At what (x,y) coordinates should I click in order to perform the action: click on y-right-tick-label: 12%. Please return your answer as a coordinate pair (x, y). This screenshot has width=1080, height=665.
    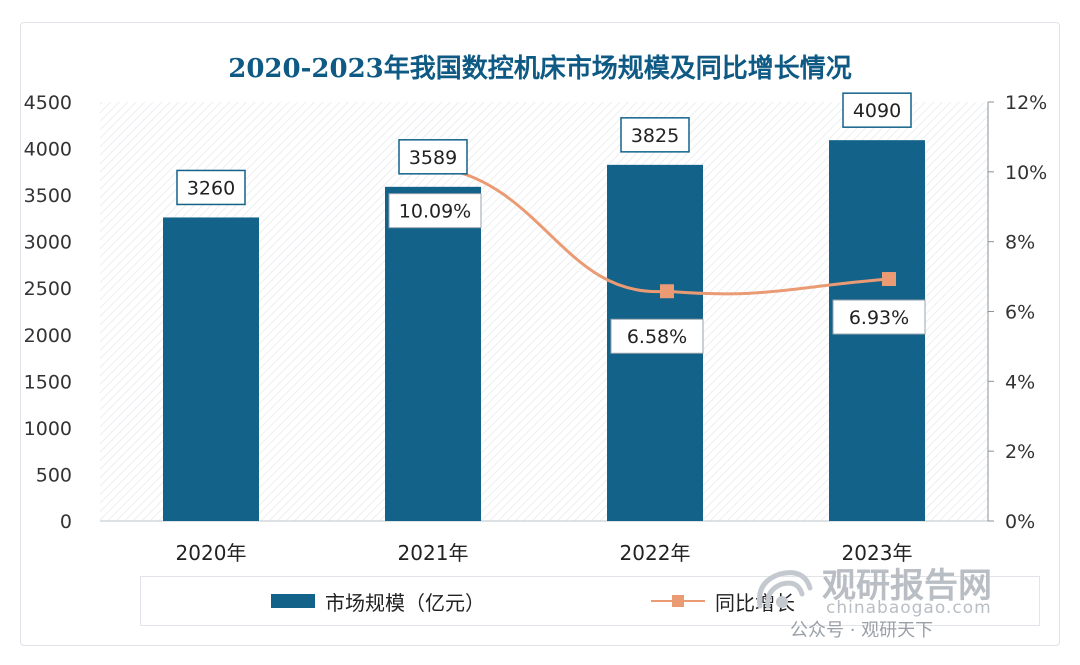
    Looking at the image, I should click on (1026, 103).